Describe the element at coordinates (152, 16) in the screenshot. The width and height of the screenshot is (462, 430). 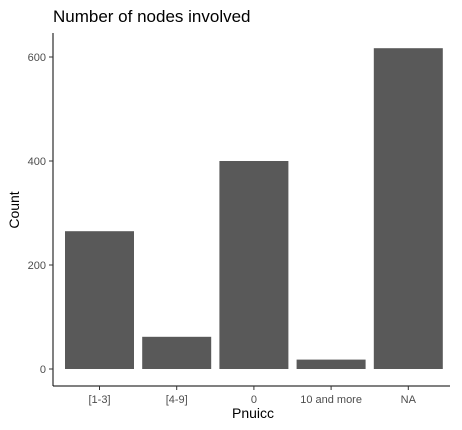
I see `chart-title: Number of nodes involved` at that location.